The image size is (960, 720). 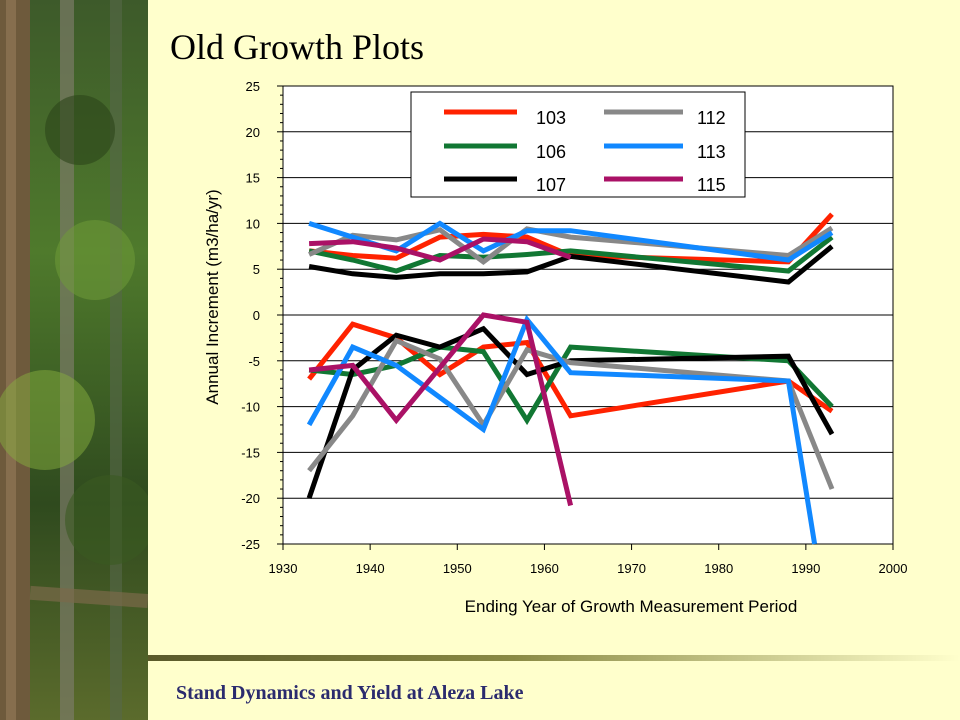 I want to click on y-tick-label: -15, so click(x=250, y=452).